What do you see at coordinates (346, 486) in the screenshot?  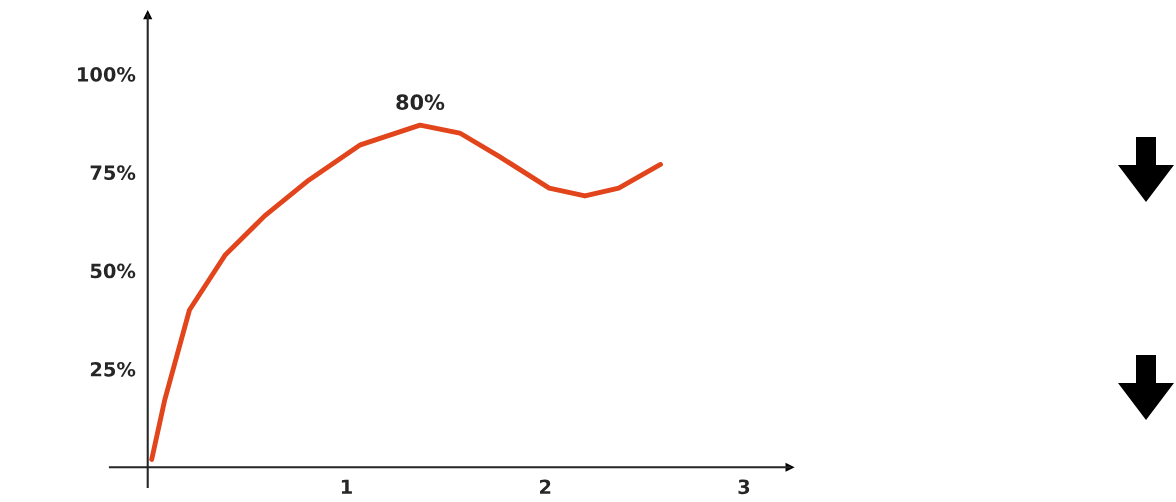 I see `x-tick-label: 1` at bounding box center [346, 486].